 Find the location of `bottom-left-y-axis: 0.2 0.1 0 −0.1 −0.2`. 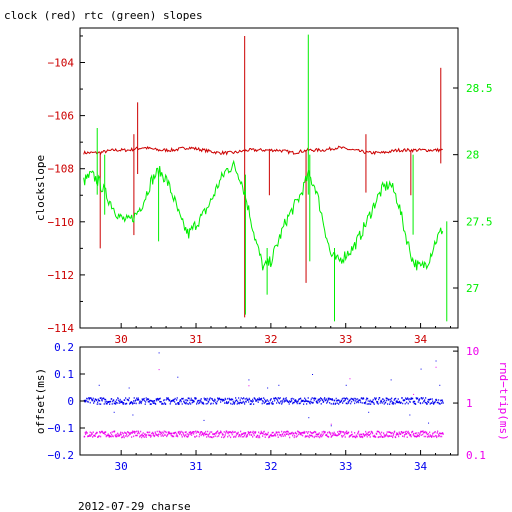

bottom-left-y-axis: 0.2 0.1 0 −0.1 −0.2 is located at coordinates (66, 401).